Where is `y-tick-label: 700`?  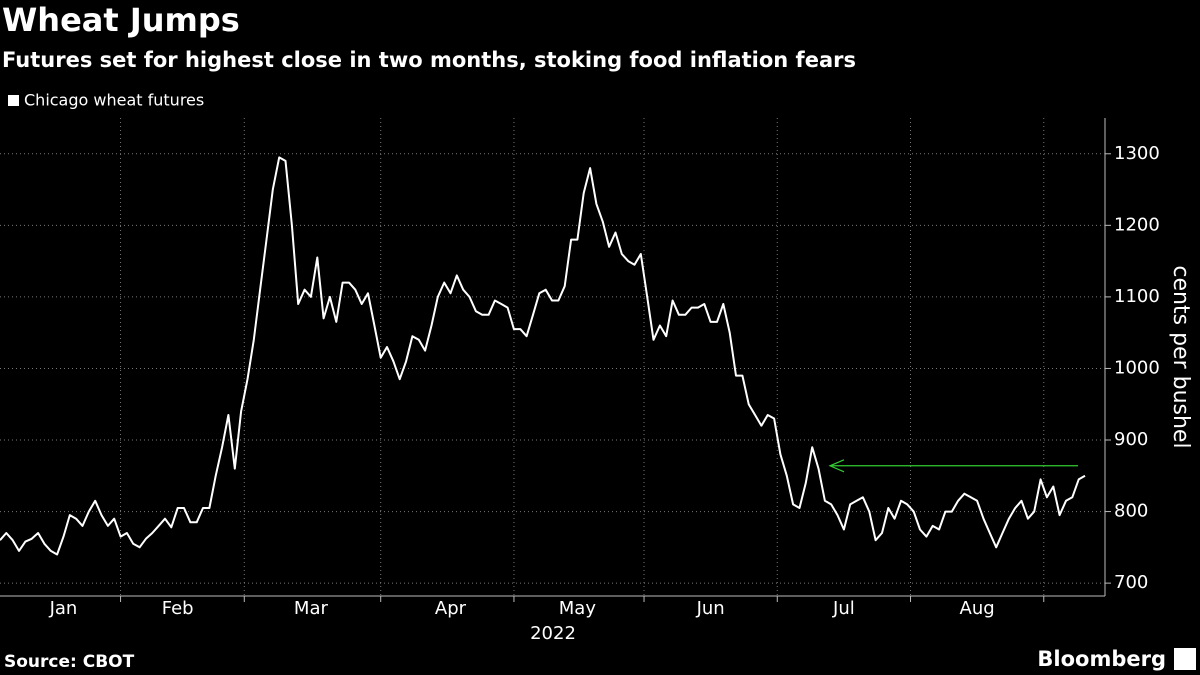
y-tick-label: 700 is located at coordinates (1131, 582).